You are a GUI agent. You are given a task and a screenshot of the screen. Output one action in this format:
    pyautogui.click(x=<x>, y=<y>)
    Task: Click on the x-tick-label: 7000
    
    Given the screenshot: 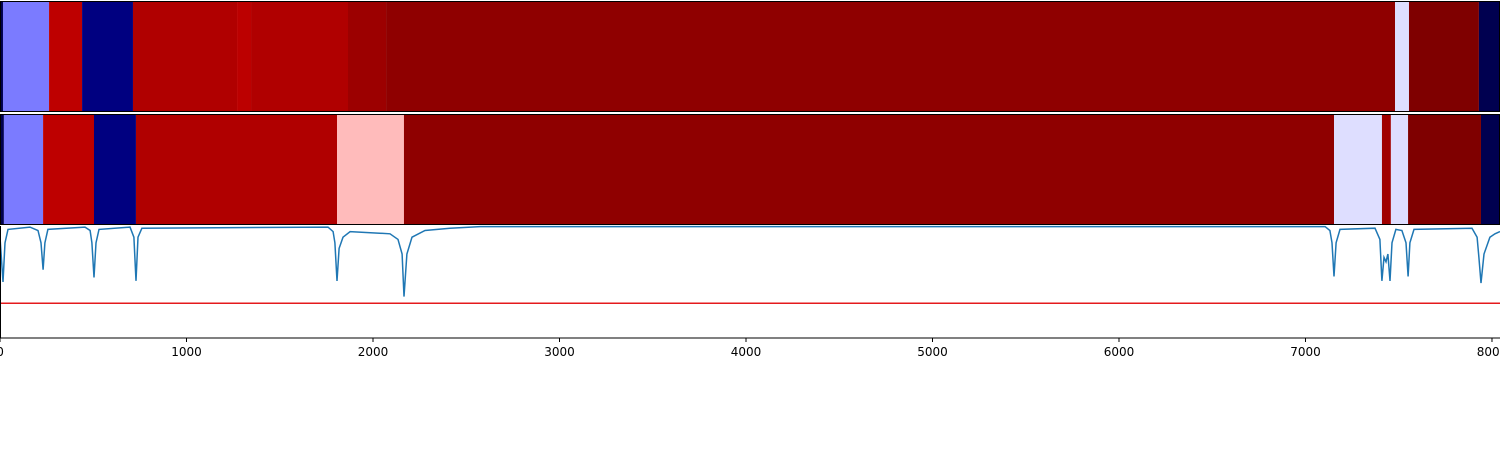 What is the action you would take?
    pyautogui.click(x=1305, y=352)
    